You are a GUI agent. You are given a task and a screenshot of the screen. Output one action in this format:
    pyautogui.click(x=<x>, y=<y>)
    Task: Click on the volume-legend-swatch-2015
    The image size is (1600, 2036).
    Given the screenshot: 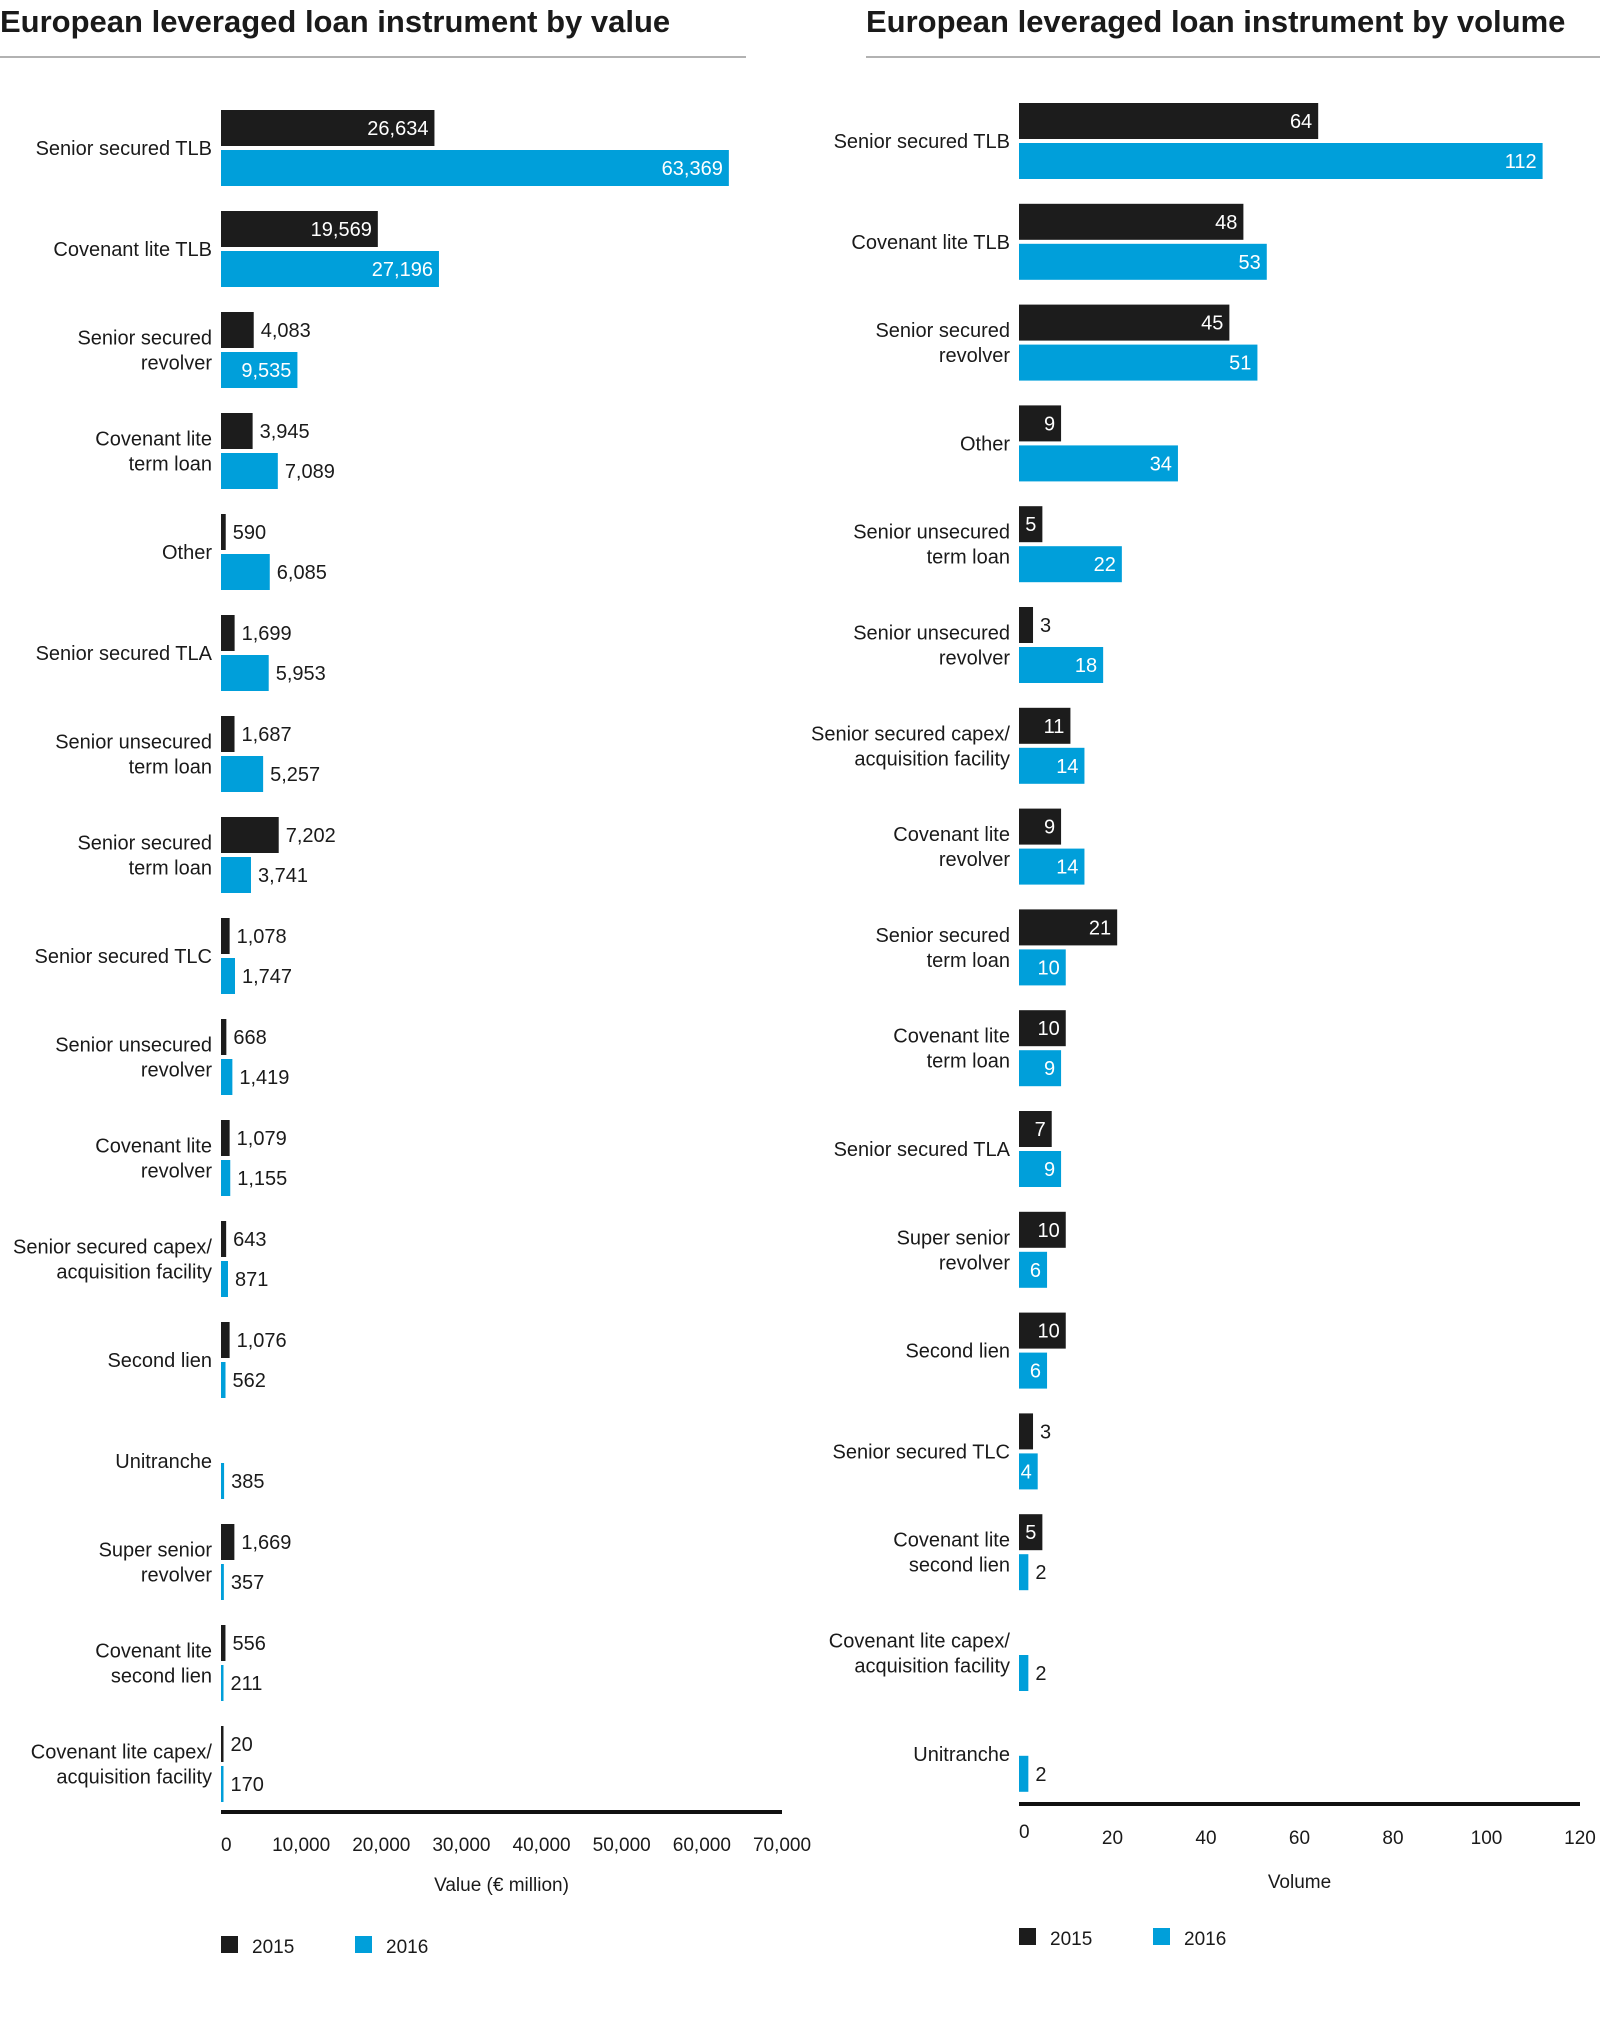 What is the action you would take?
    pyautogui.click(x=1027, y=1936)
    